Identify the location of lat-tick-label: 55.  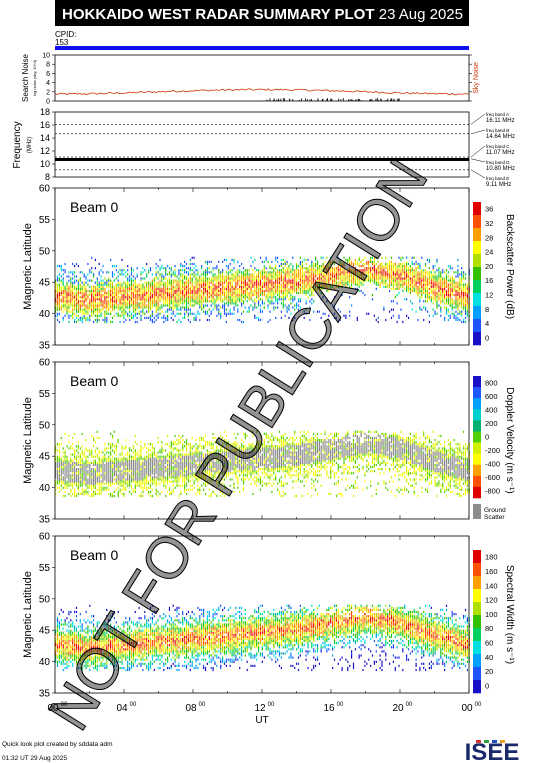
(45, 220).